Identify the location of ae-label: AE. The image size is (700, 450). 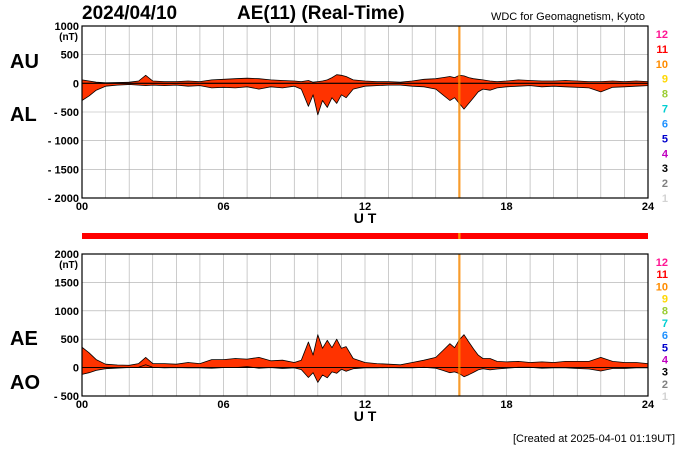
(24, 339).